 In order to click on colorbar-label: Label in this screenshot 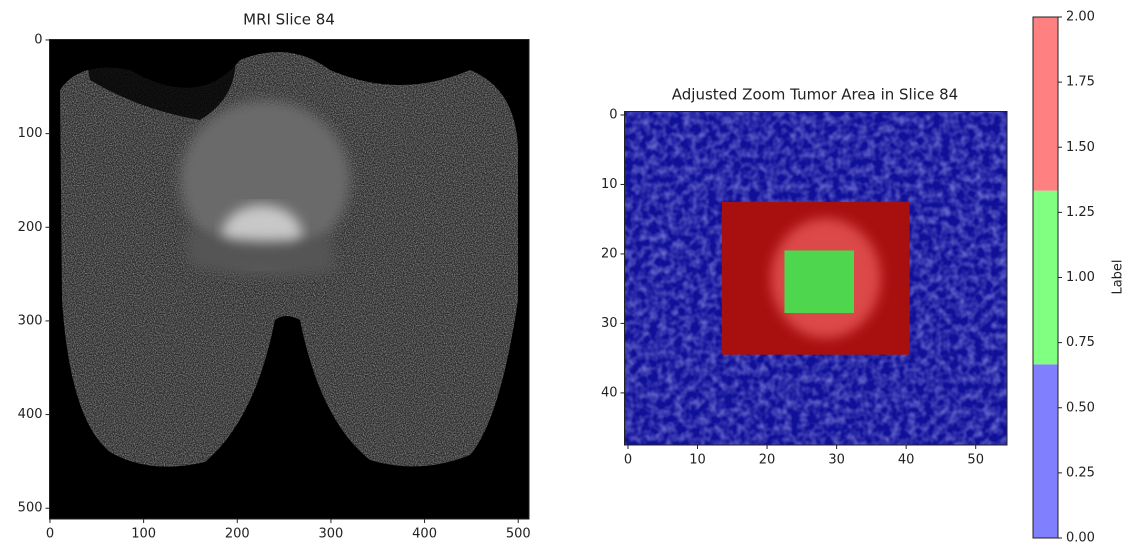, I will do `click(1118, 276)`.